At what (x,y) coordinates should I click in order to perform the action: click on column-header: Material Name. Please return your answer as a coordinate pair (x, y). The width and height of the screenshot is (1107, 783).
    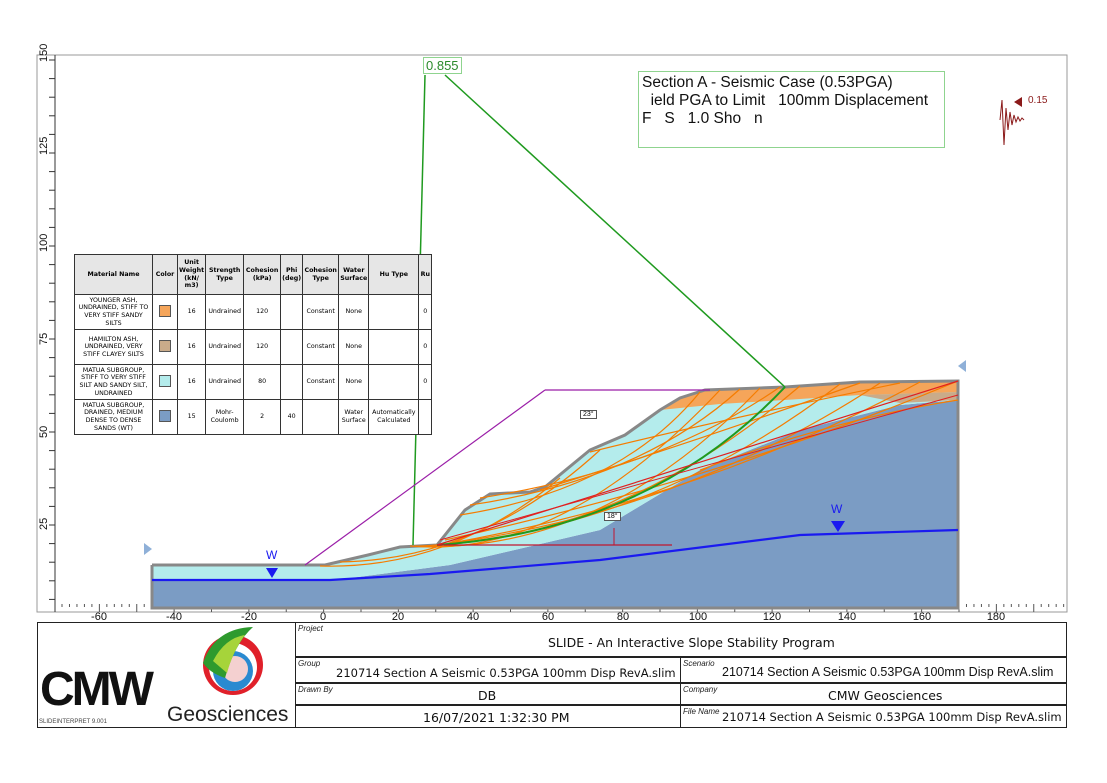
    Looking at the image, I should click on (113, 274).